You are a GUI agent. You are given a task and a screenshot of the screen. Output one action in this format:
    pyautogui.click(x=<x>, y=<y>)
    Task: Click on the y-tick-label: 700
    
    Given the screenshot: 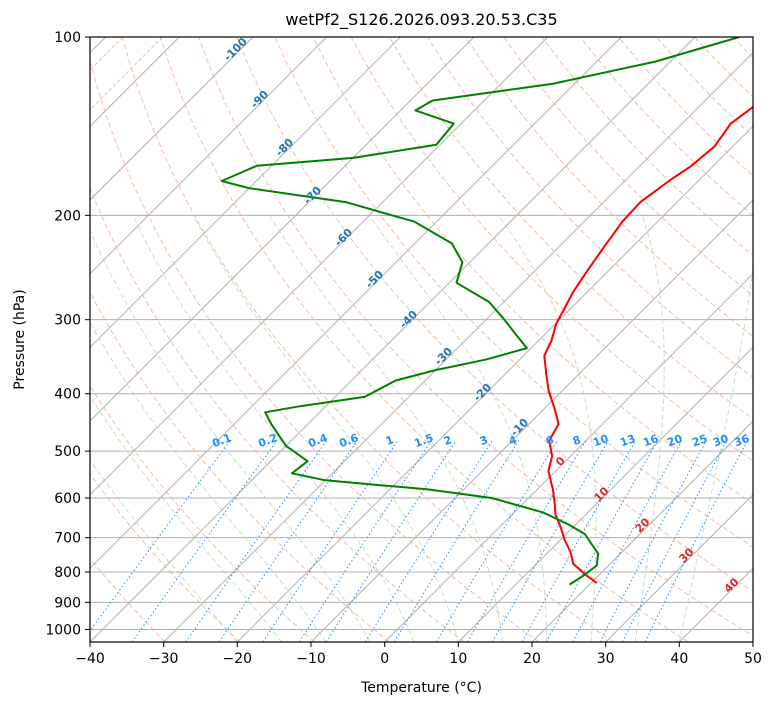 What is the action you would take?
    pyautogui.click(x=67, y=539)
    